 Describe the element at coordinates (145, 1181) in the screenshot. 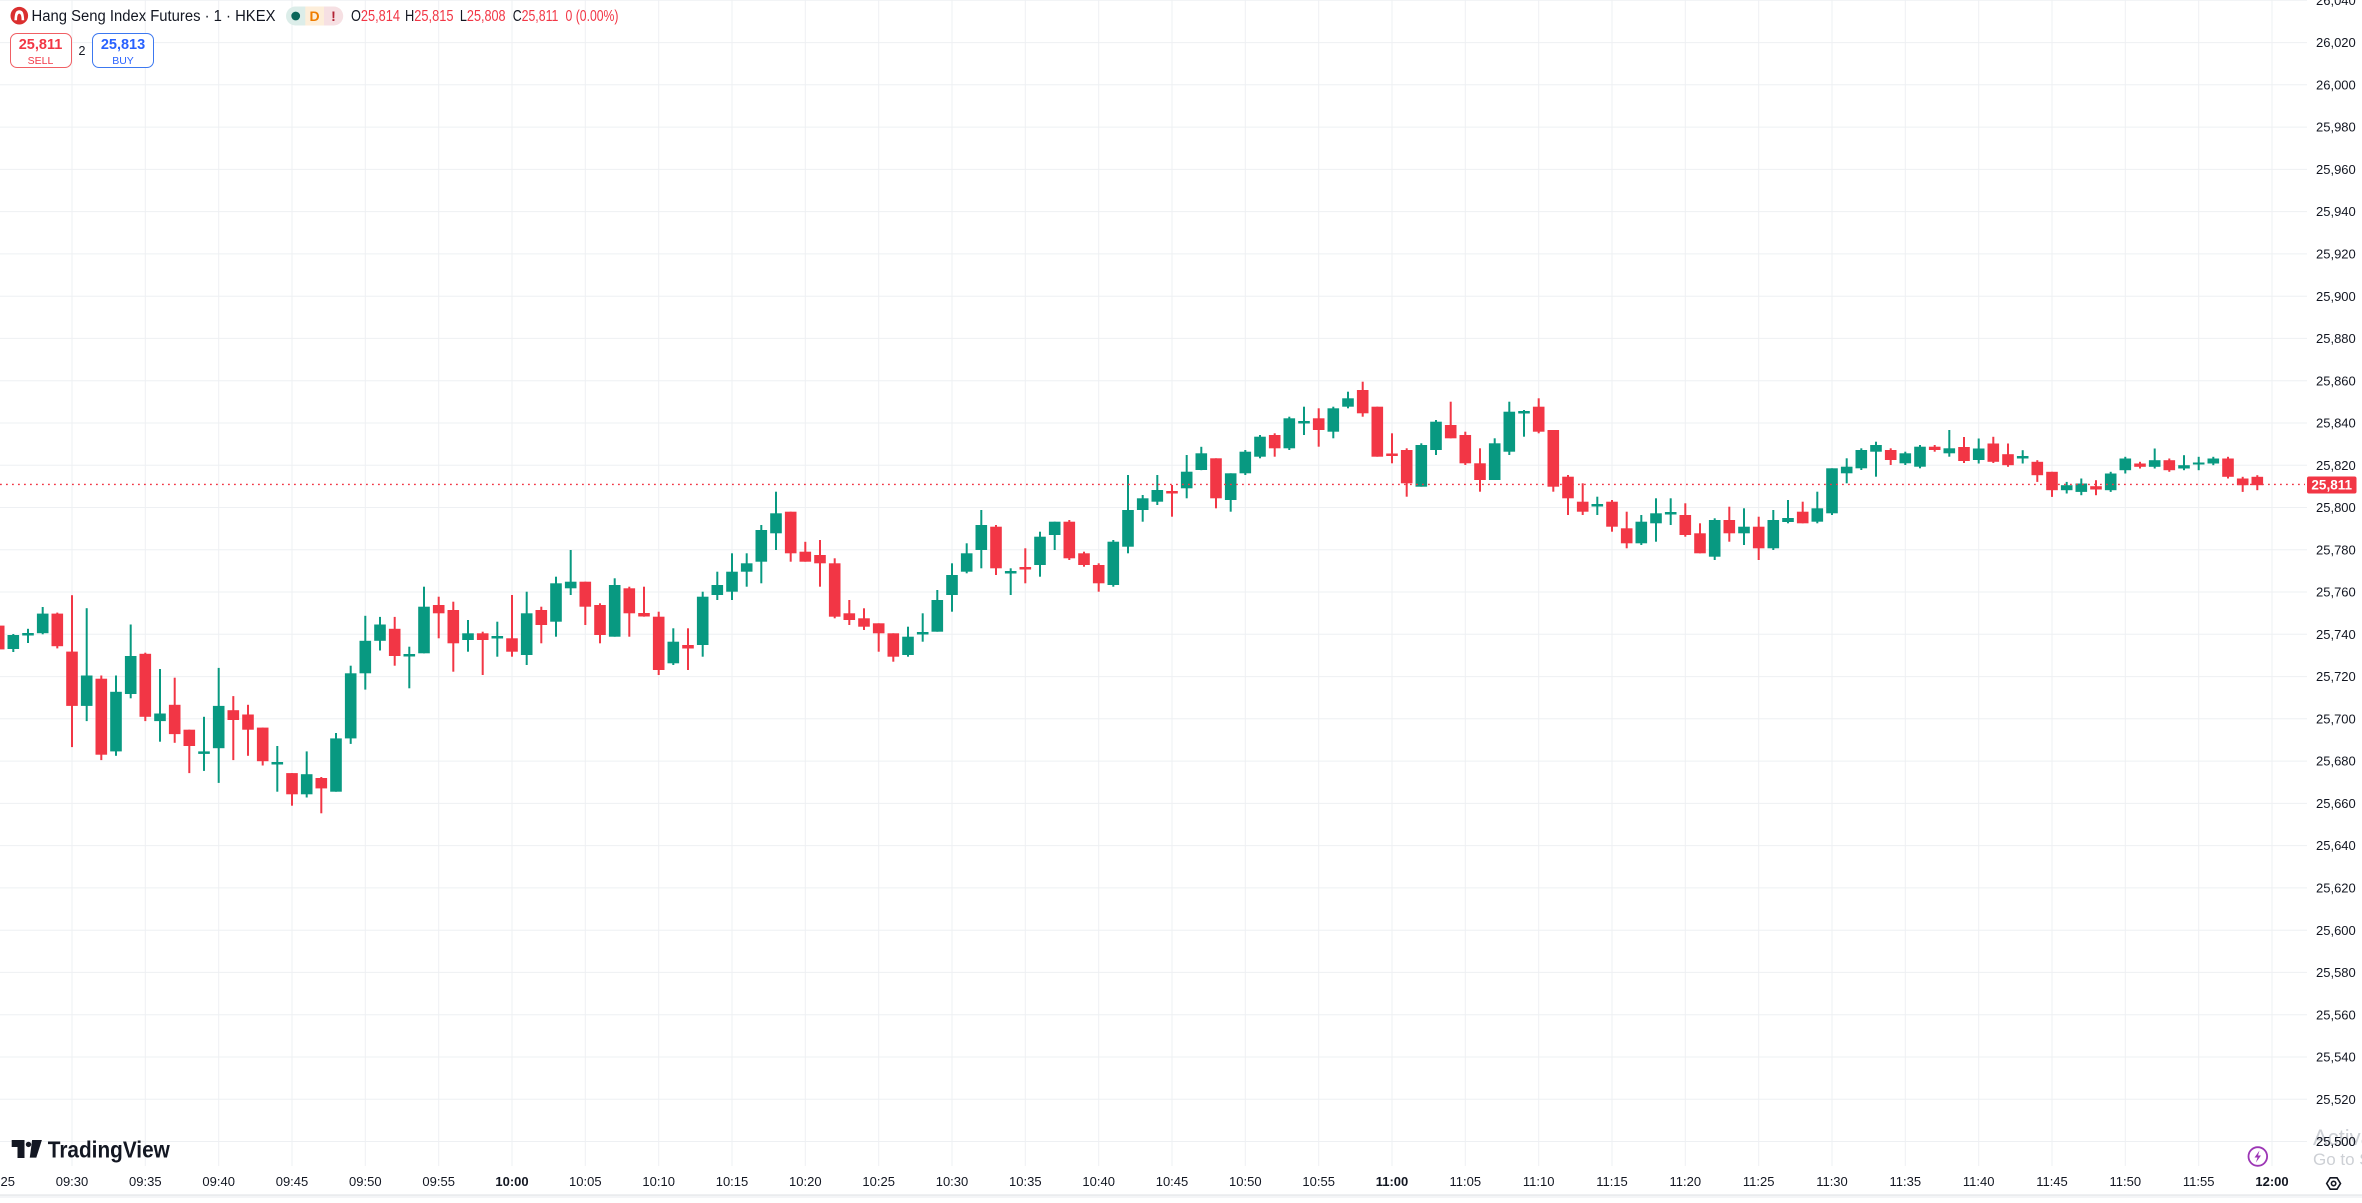

I see `svg-text: 09:35` at that location.